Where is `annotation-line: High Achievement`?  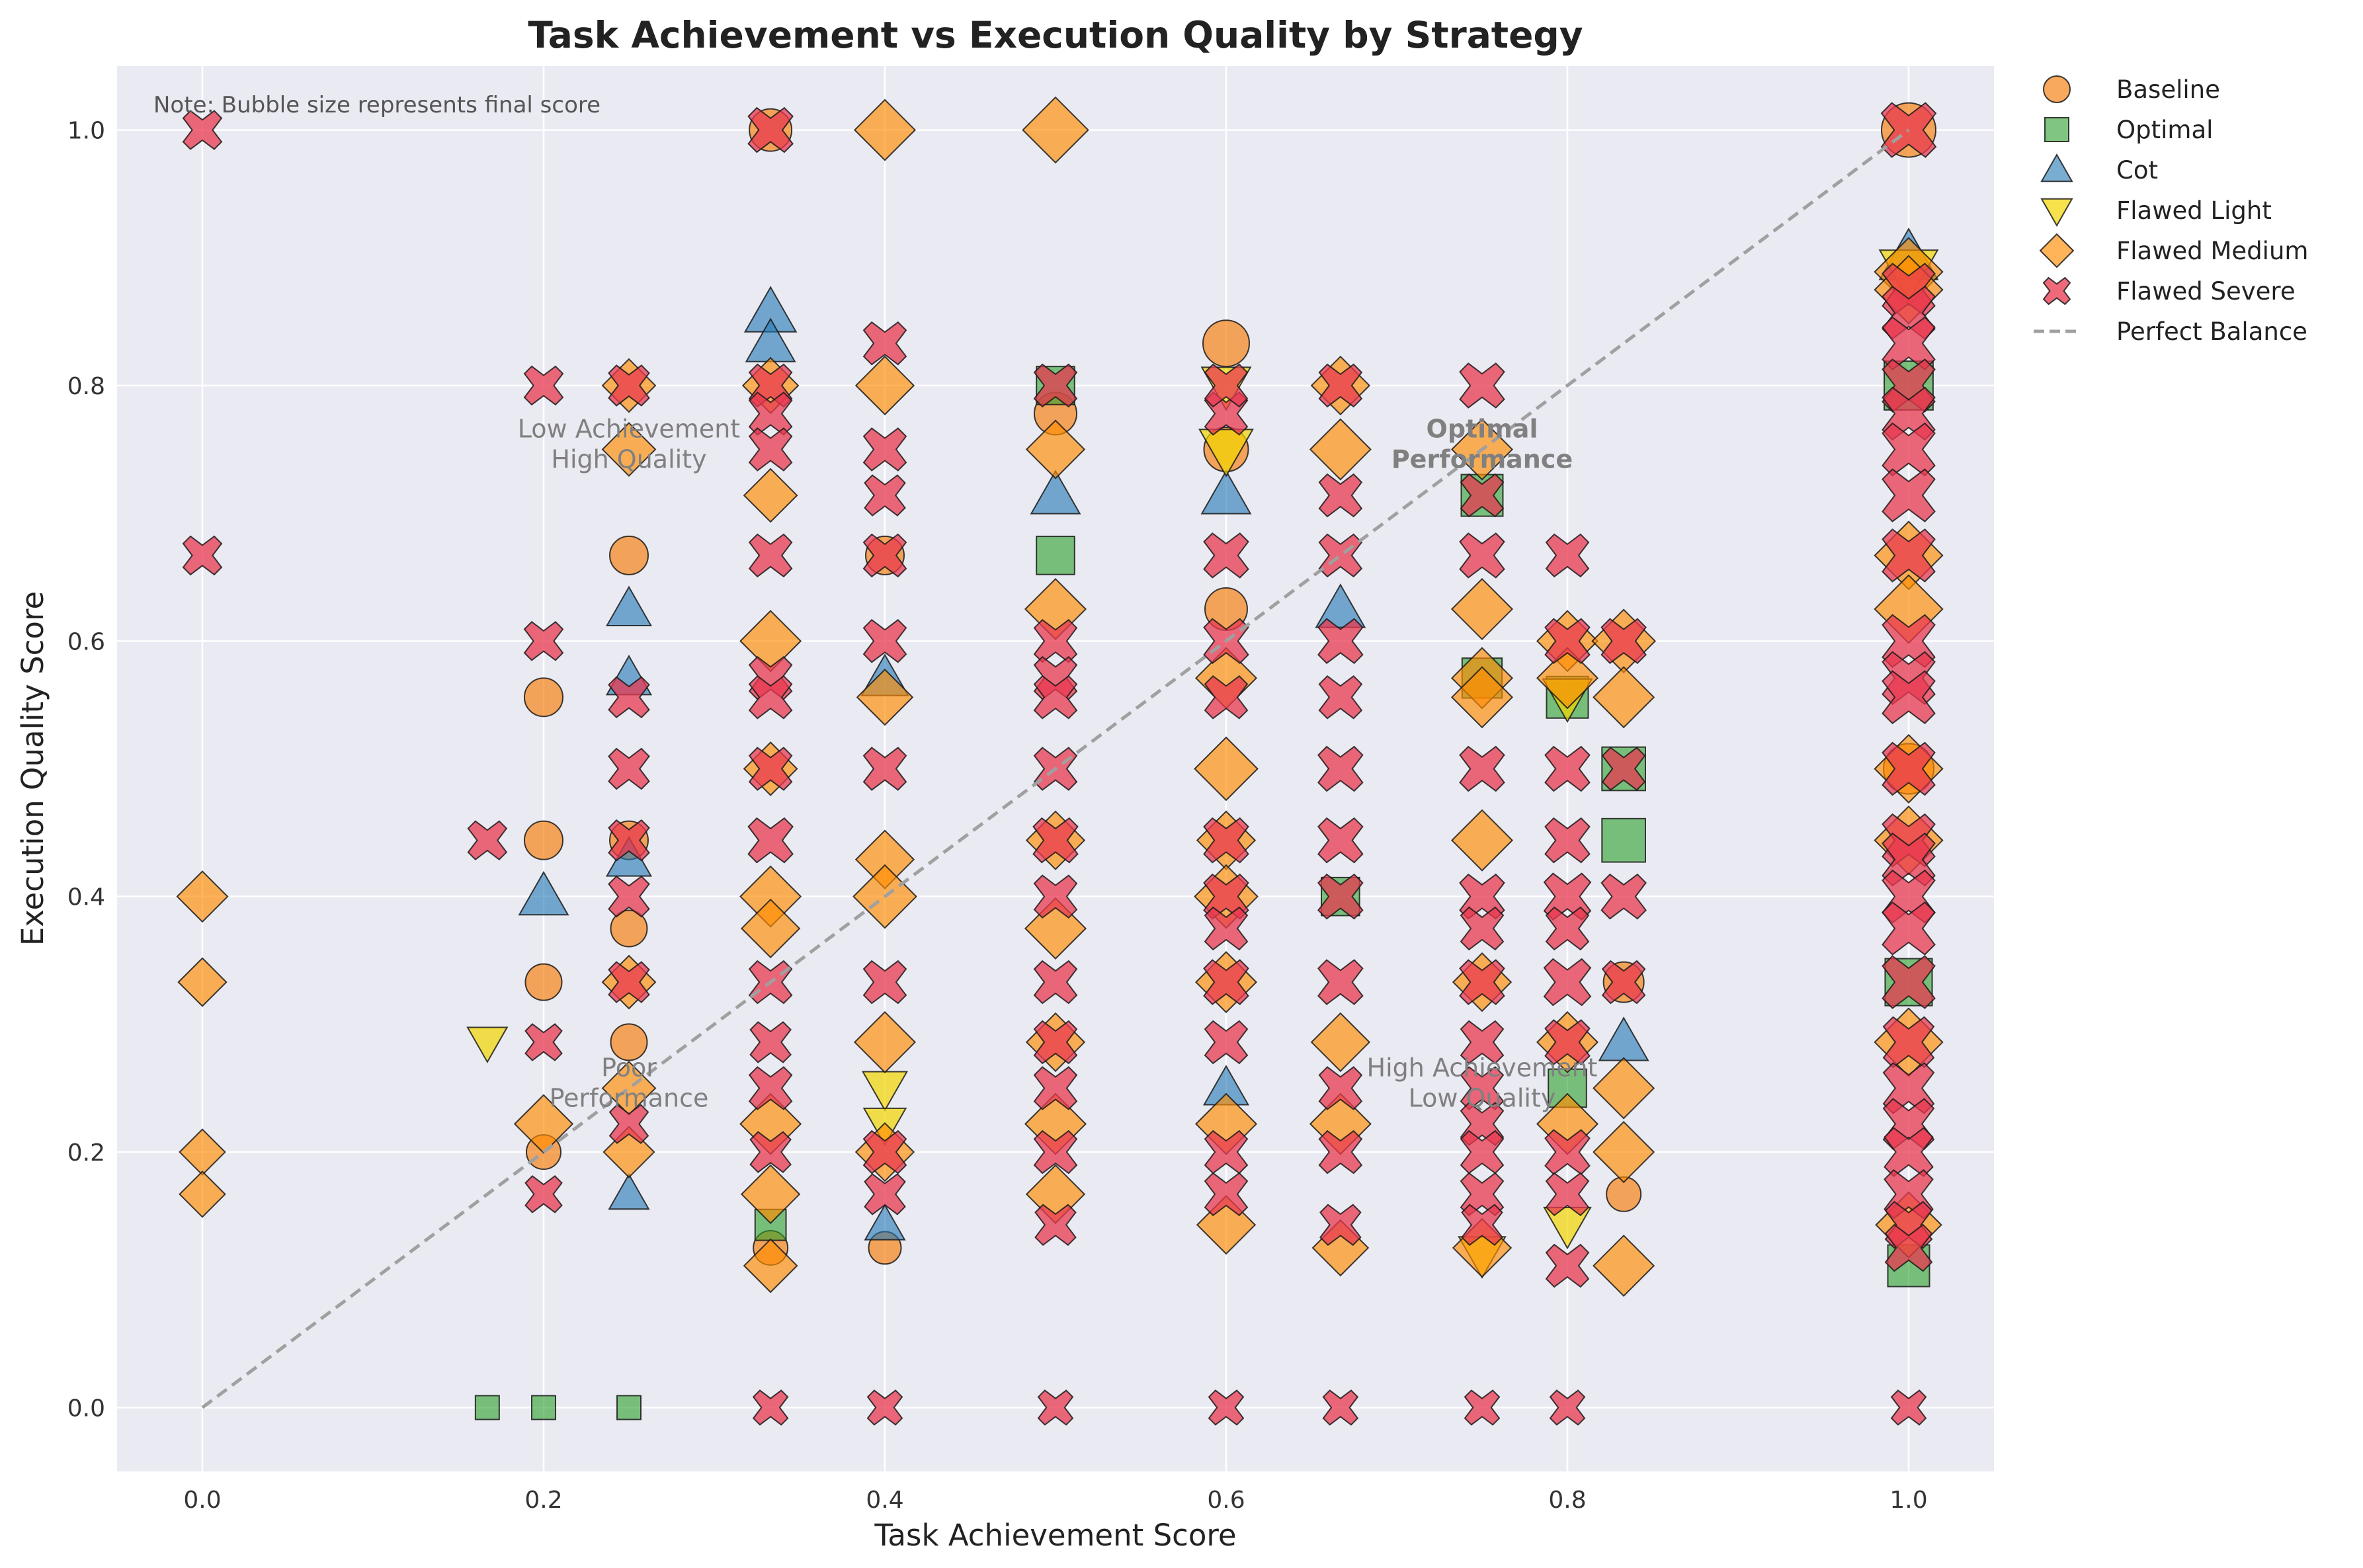
annotation-line: High Achievement is located at coordinates (1482, 1067).